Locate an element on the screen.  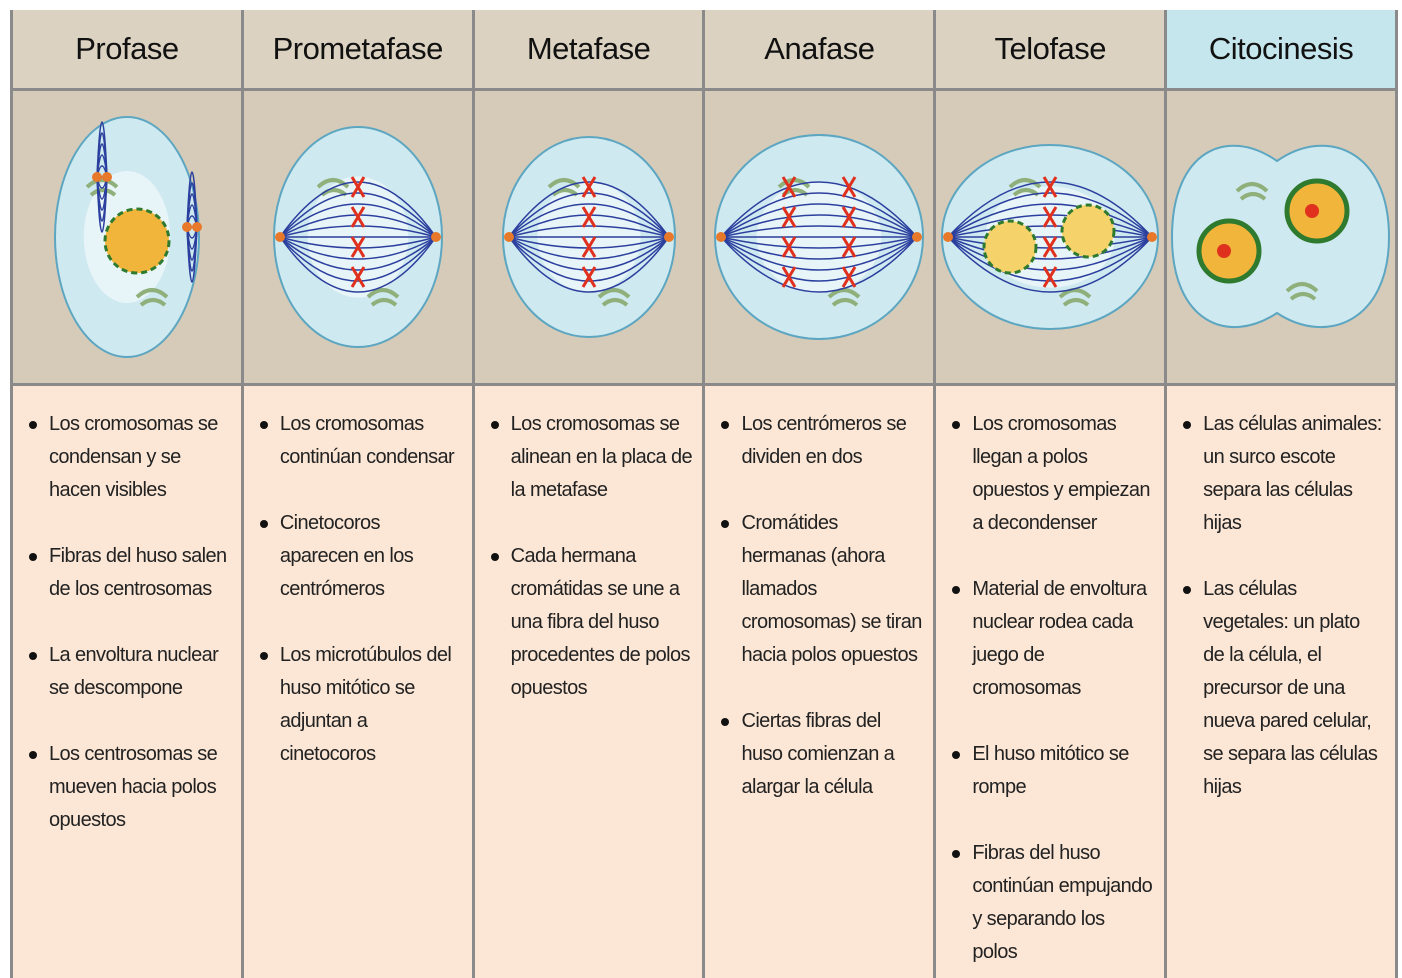
stage-title: Anafase is located at coordinates (819, 49).